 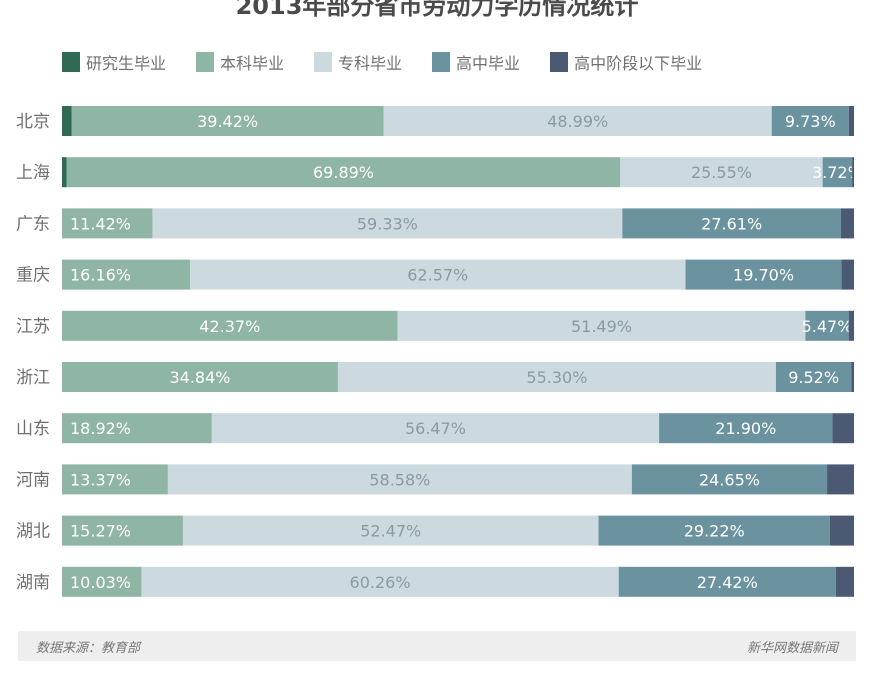 I want to click on data-label: 27.61%, so click(x=731, y=223).